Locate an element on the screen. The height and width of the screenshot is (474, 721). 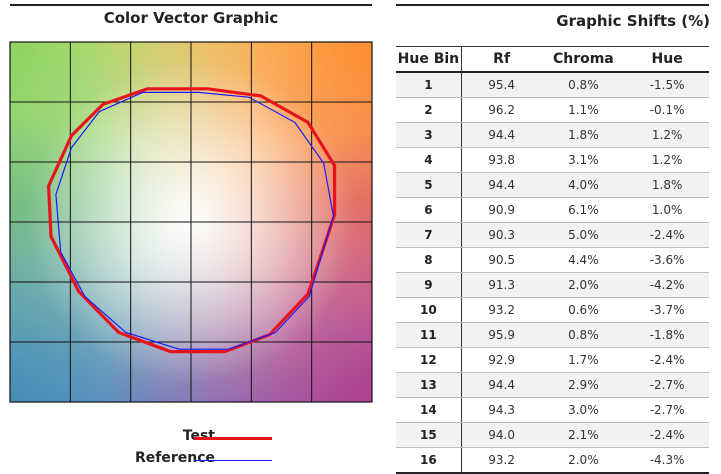
table-row: 3 94.4 1.8% 1.2% is located at coordinates (552, 135).